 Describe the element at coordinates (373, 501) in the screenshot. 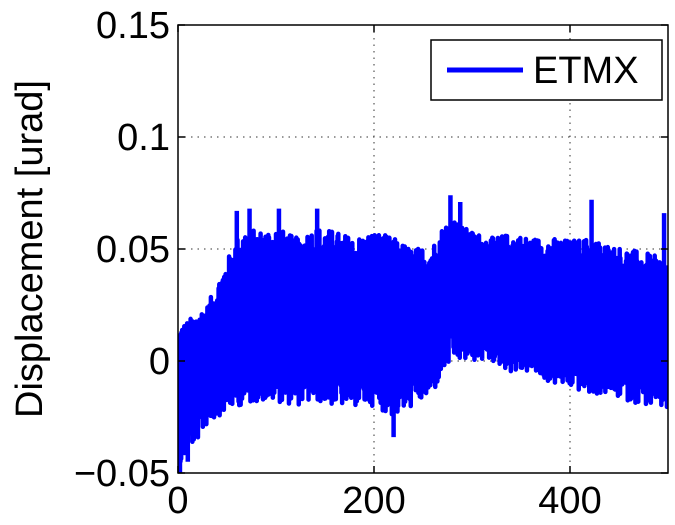

I see `x-tick-label-1: 200` at that location.